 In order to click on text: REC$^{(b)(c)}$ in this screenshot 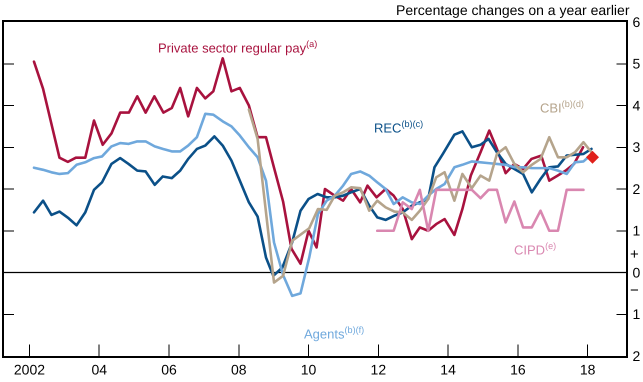, I will do `click(399, 127)`.